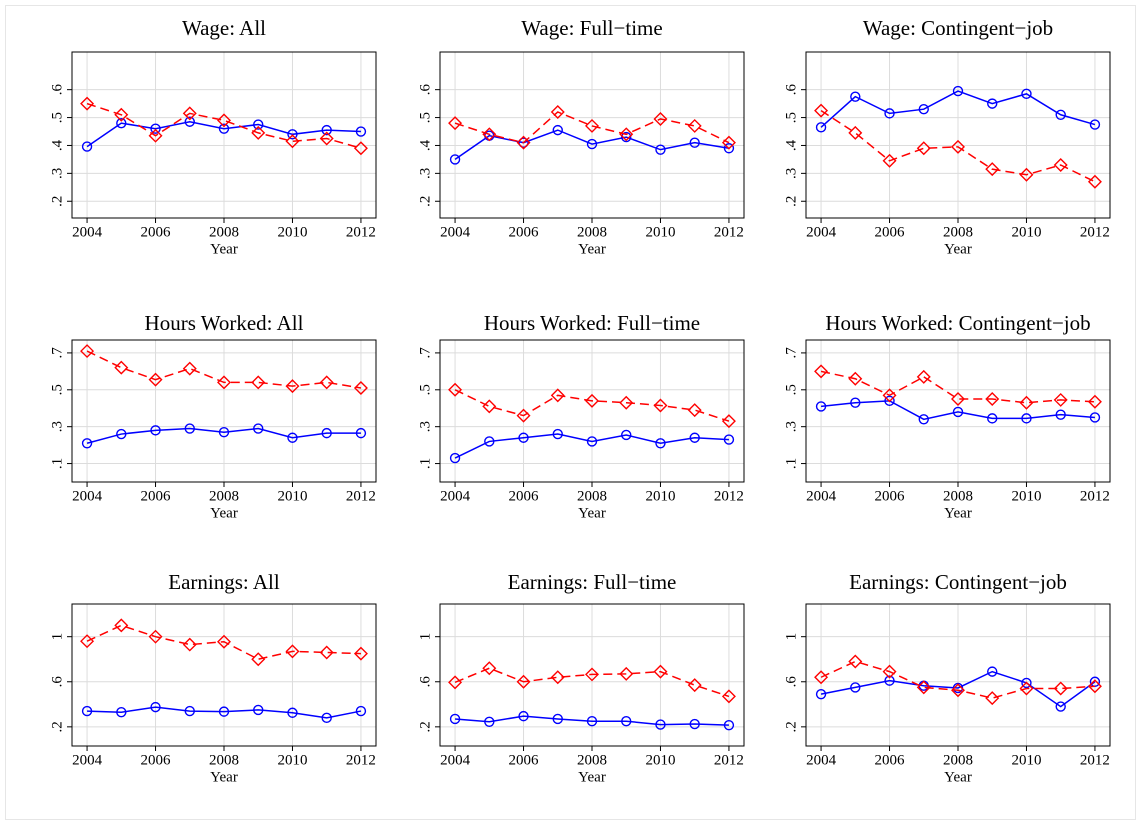 This screenshot has height=825, width=1141. I want to click on y-tick-label: 1, so click(425, 637).